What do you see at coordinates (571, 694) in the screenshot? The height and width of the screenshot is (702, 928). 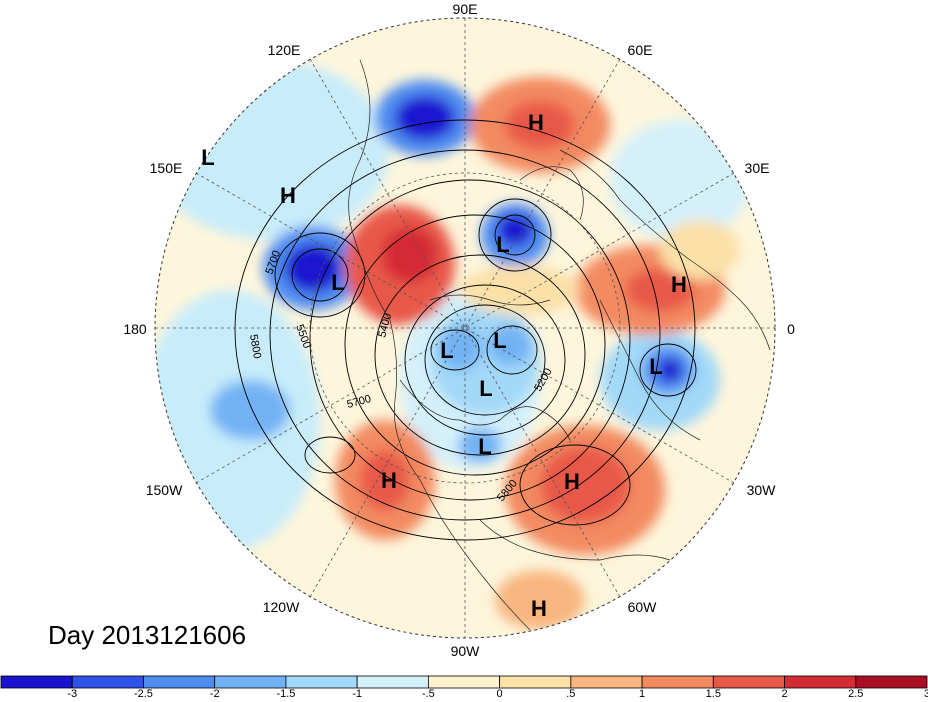 I see `colorbar-tick-label: .5` at bounding box center [571, 694].